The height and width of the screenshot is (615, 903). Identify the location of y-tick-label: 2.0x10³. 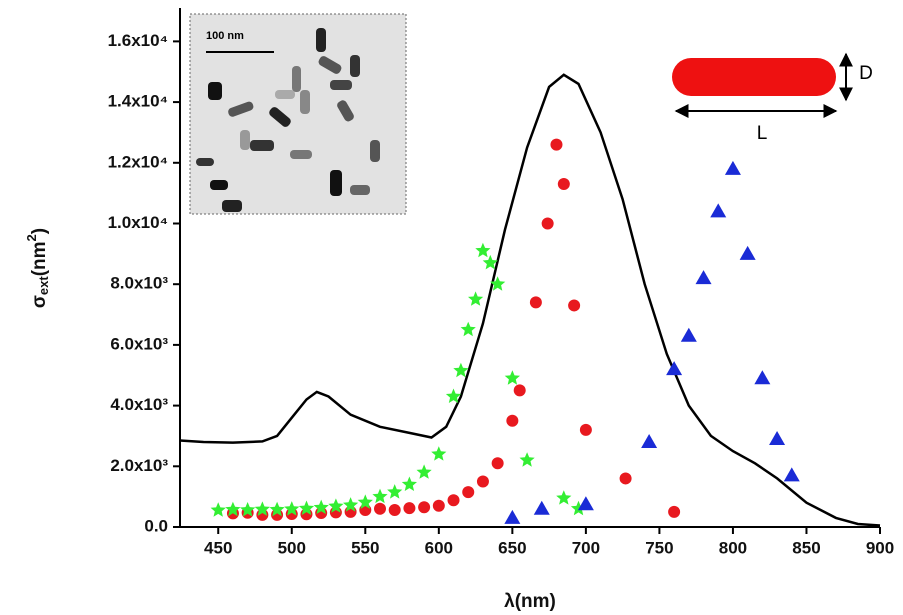
(139, 465).